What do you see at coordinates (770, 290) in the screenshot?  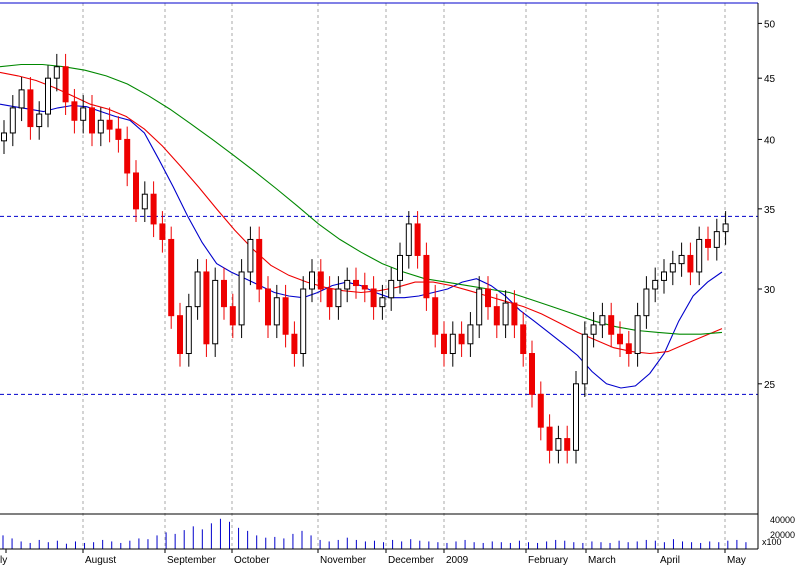 I see `price-tick-label: 30` at bounding box center [770, 290].